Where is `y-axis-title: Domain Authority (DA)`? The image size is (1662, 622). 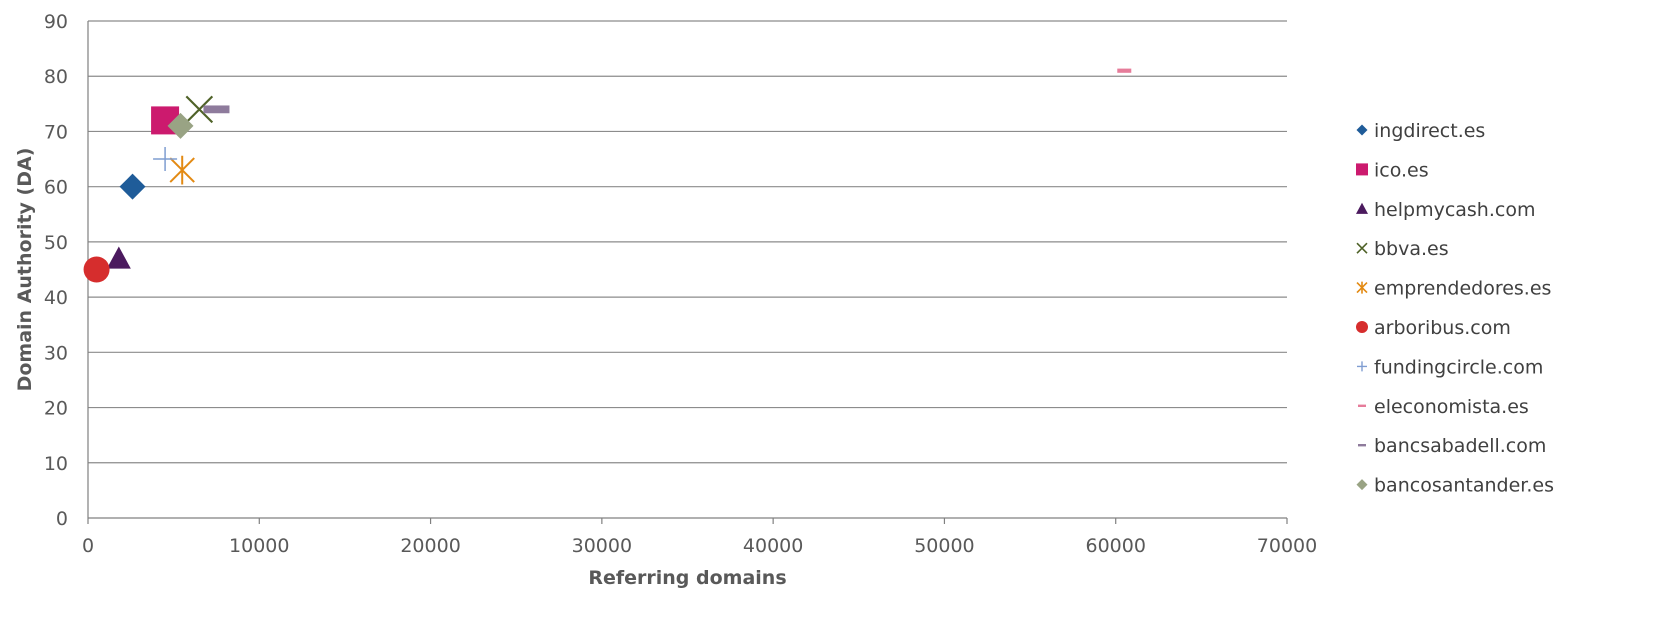 y-axis-title: Domain Authority (DA) is located at coordinates (25, 270).